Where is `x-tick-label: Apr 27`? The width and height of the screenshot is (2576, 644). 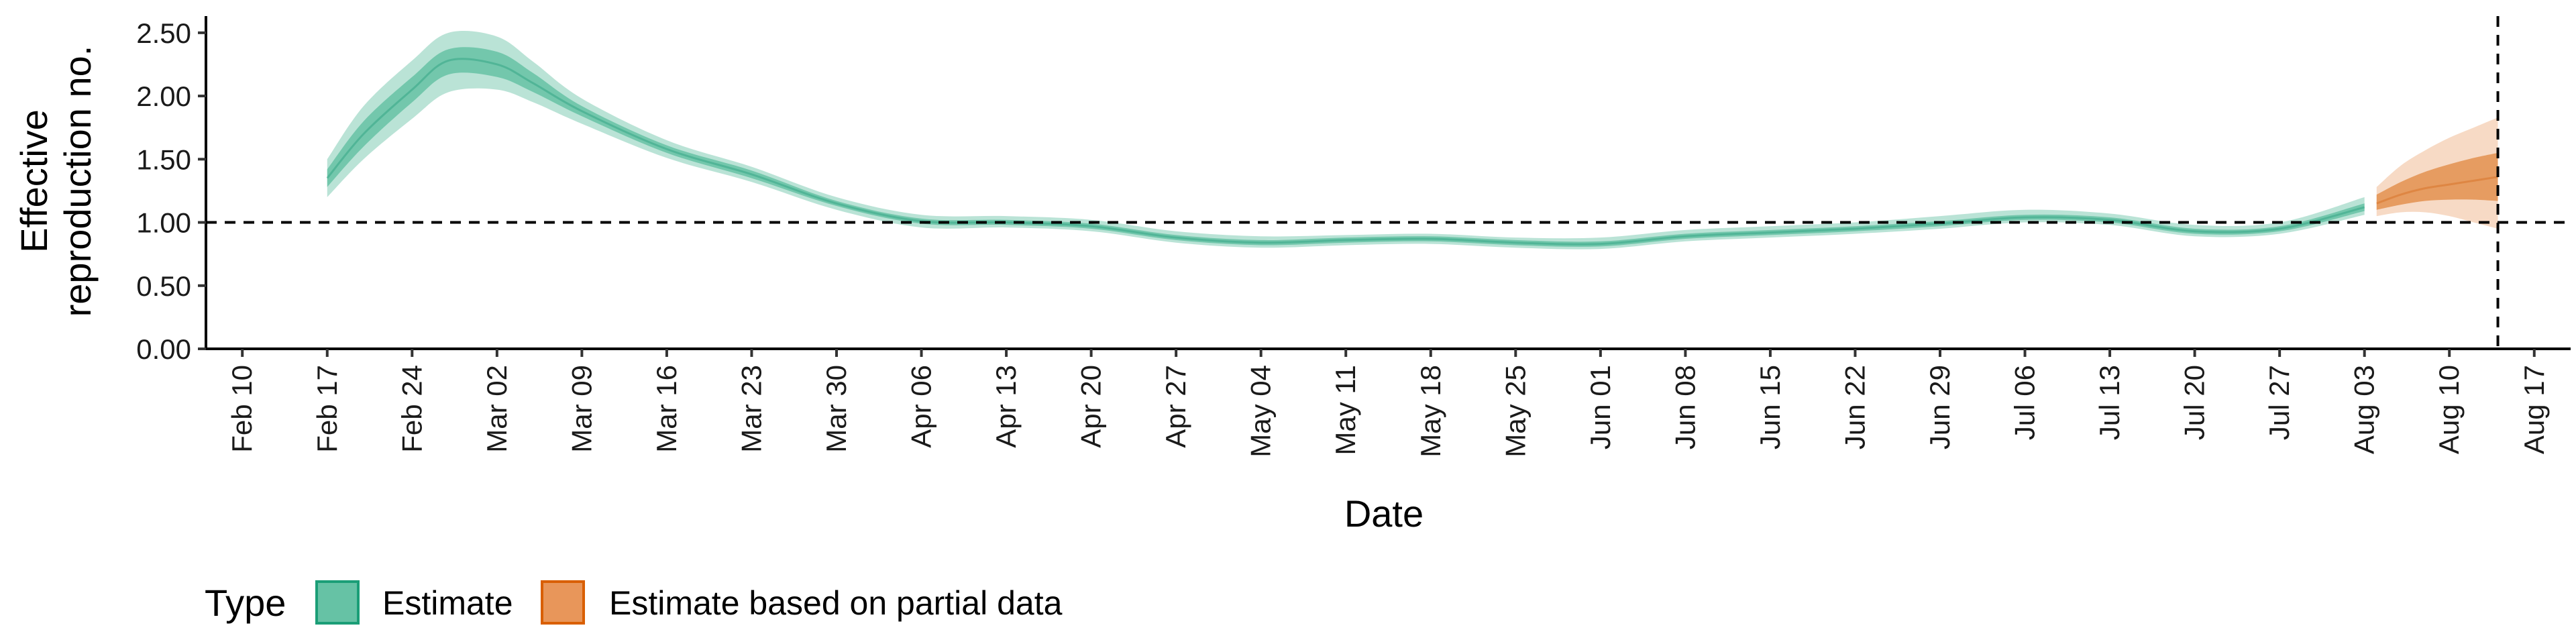 x-tick-label: Apr 27 is located at coordinates (1175, 406).